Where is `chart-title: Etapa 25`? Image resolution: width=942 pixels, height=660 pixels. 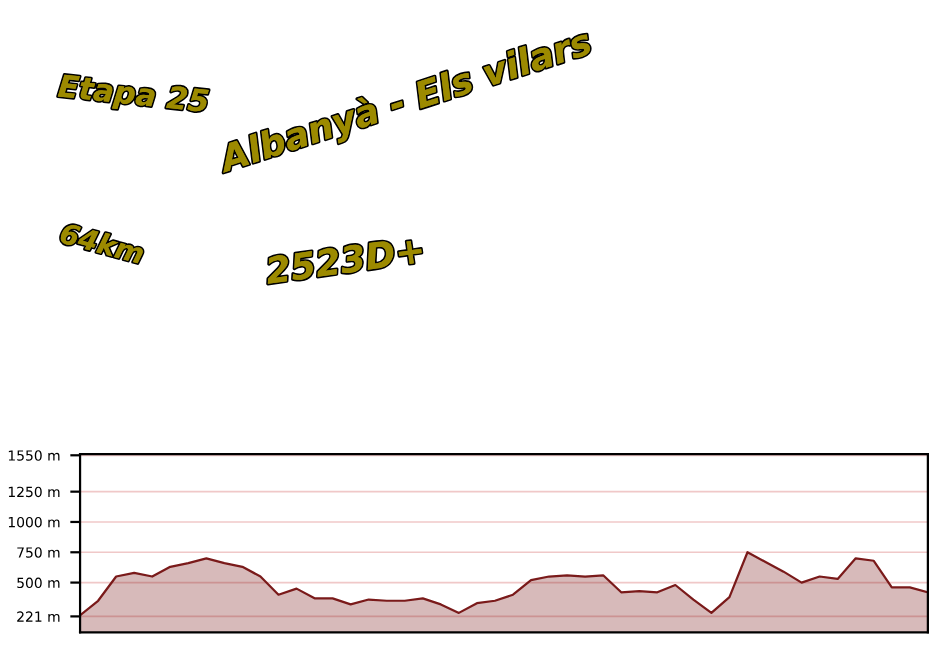 chart-title: Etapa 25 is located at coordinates (133, 96).